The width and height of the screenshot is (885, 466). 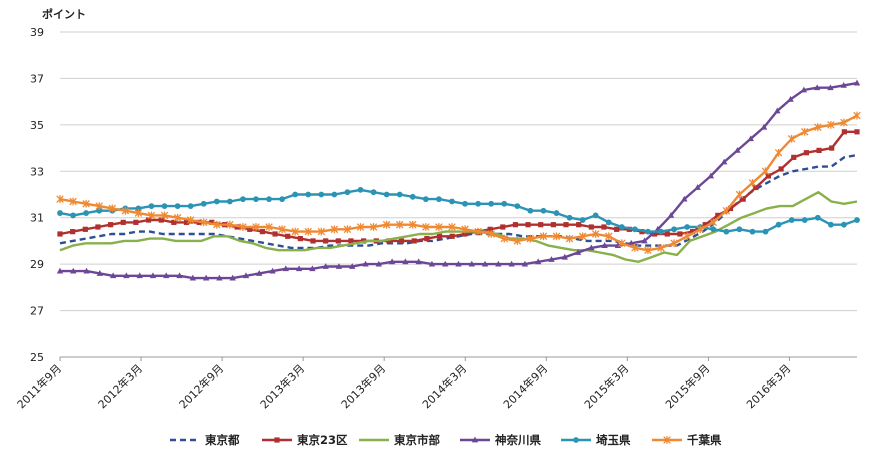 What do you see at coordinates (444, 386) in the screenshot?
I see `x-tick-label: 2014年3月` at bounding box center [444, 386].